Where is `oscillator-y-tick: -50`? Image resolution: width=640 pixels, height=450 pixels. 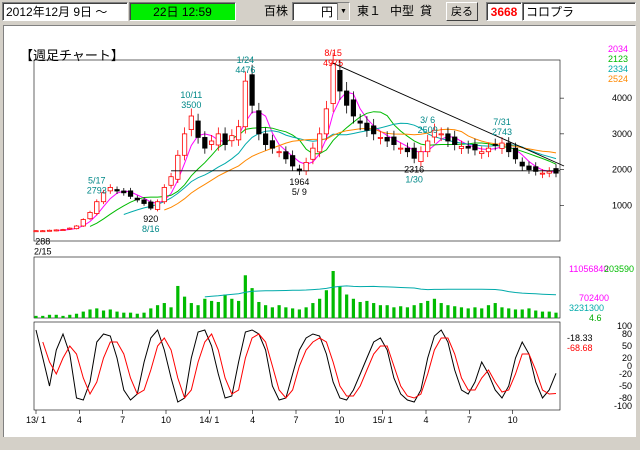
oscillator-y-tick: -50 is located at coordinates (625, 386).